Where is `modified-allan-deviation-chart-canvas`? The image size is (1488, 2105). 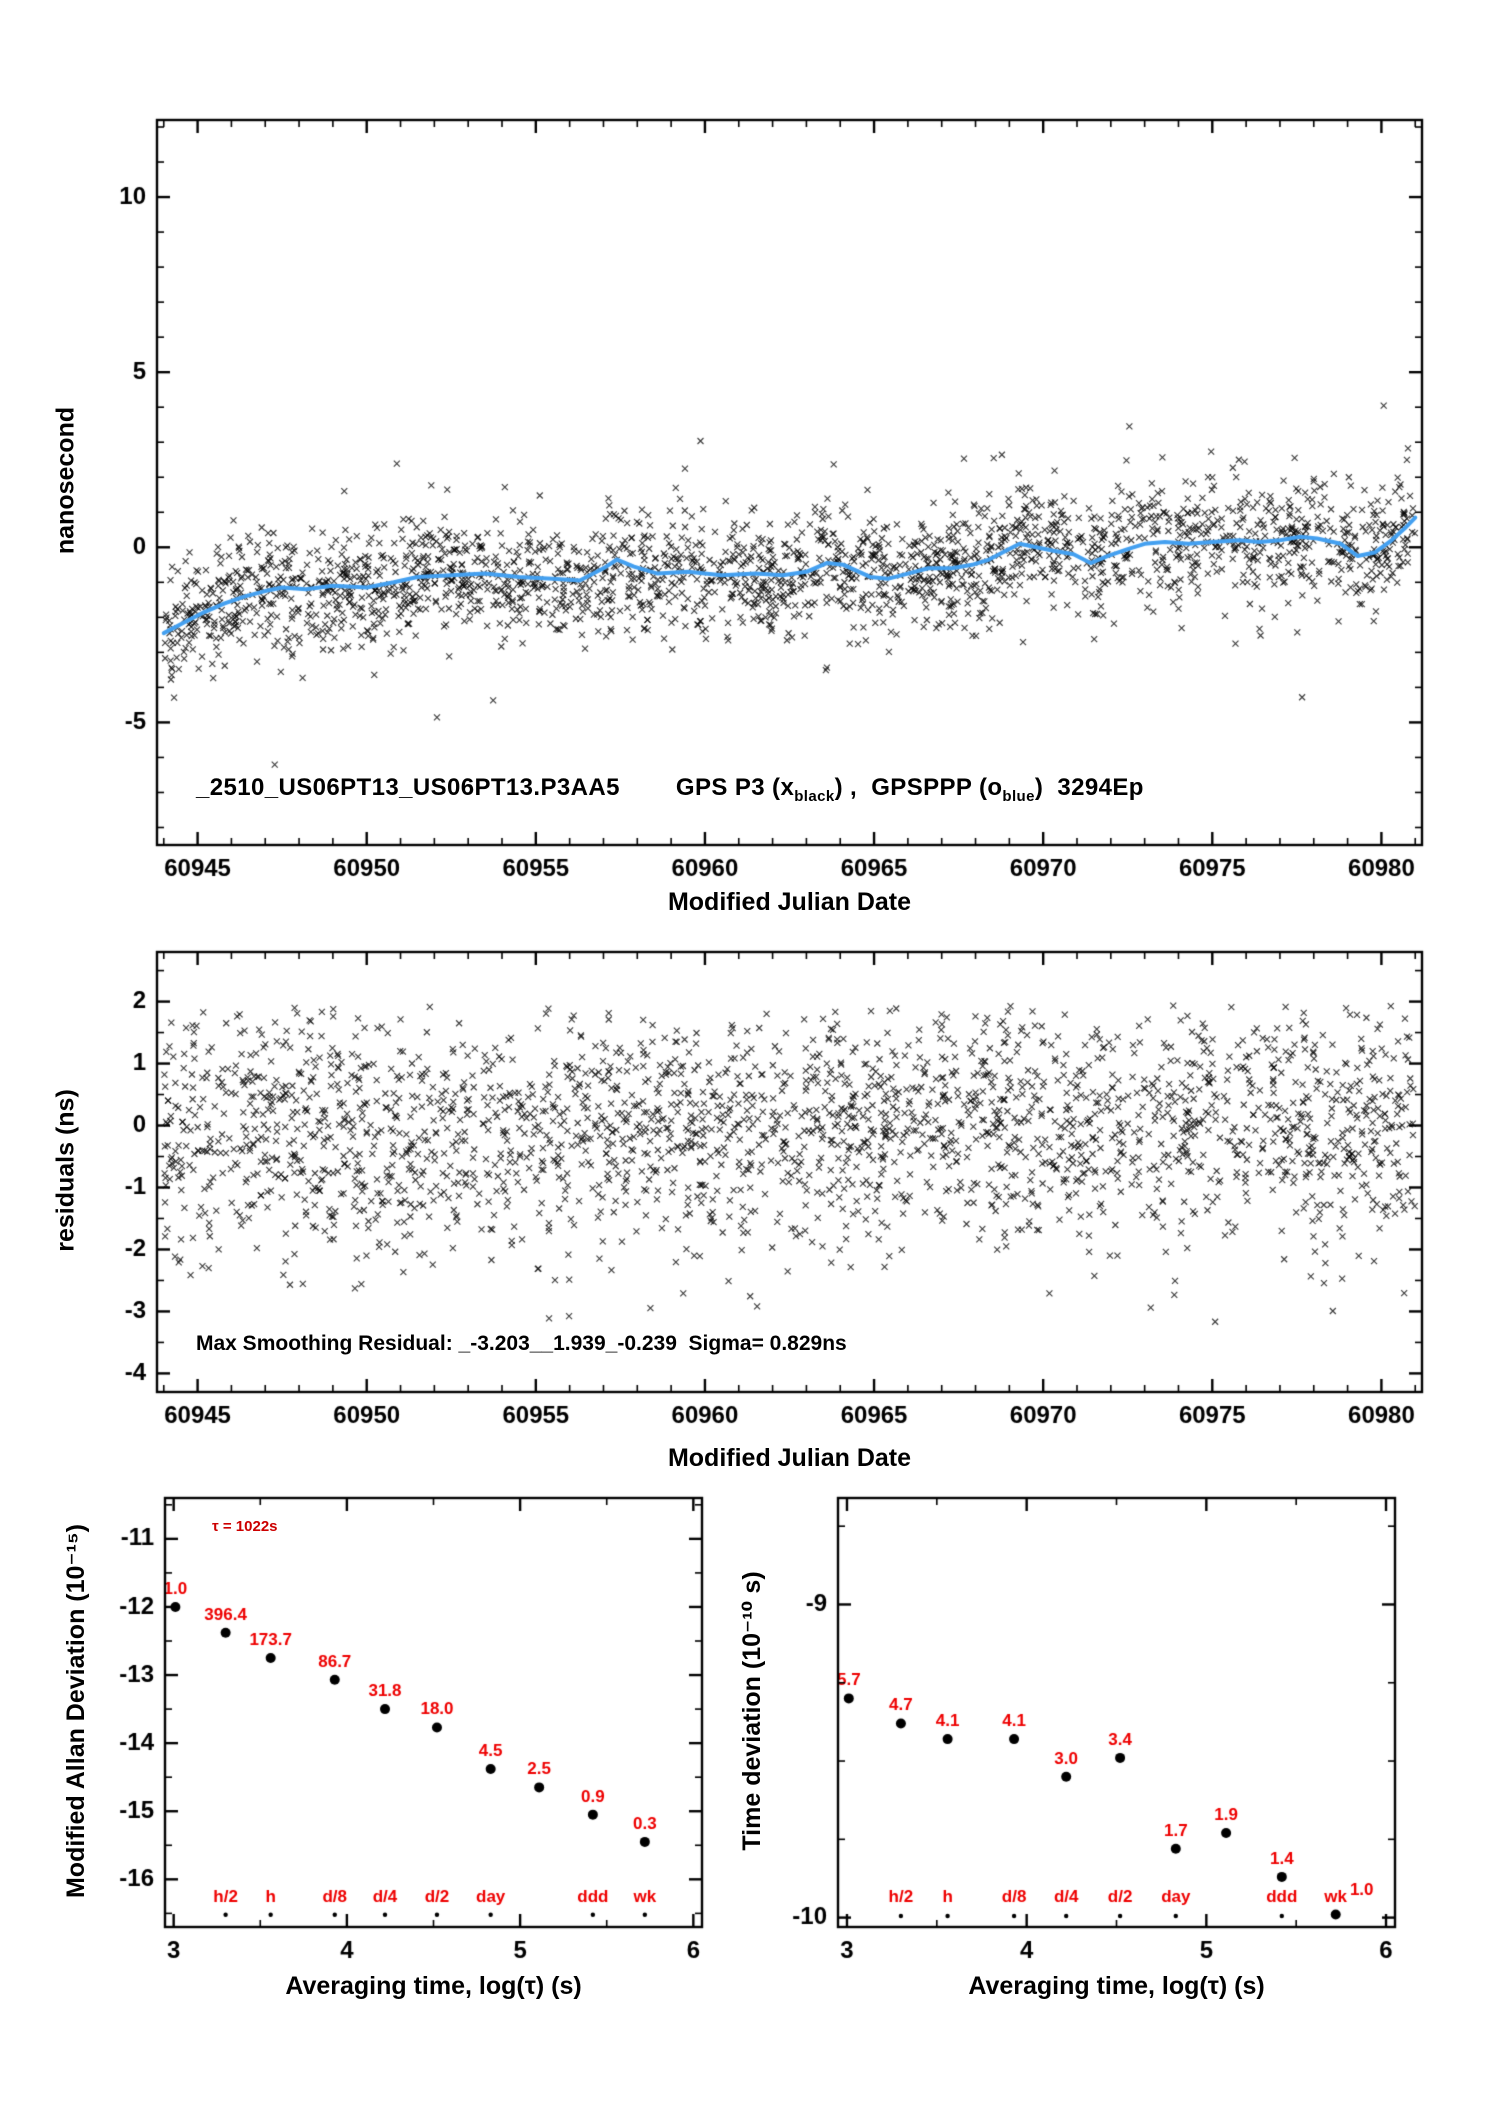 modified-allan-deviation-chart-canvas is located at coordinates (372, 1797).